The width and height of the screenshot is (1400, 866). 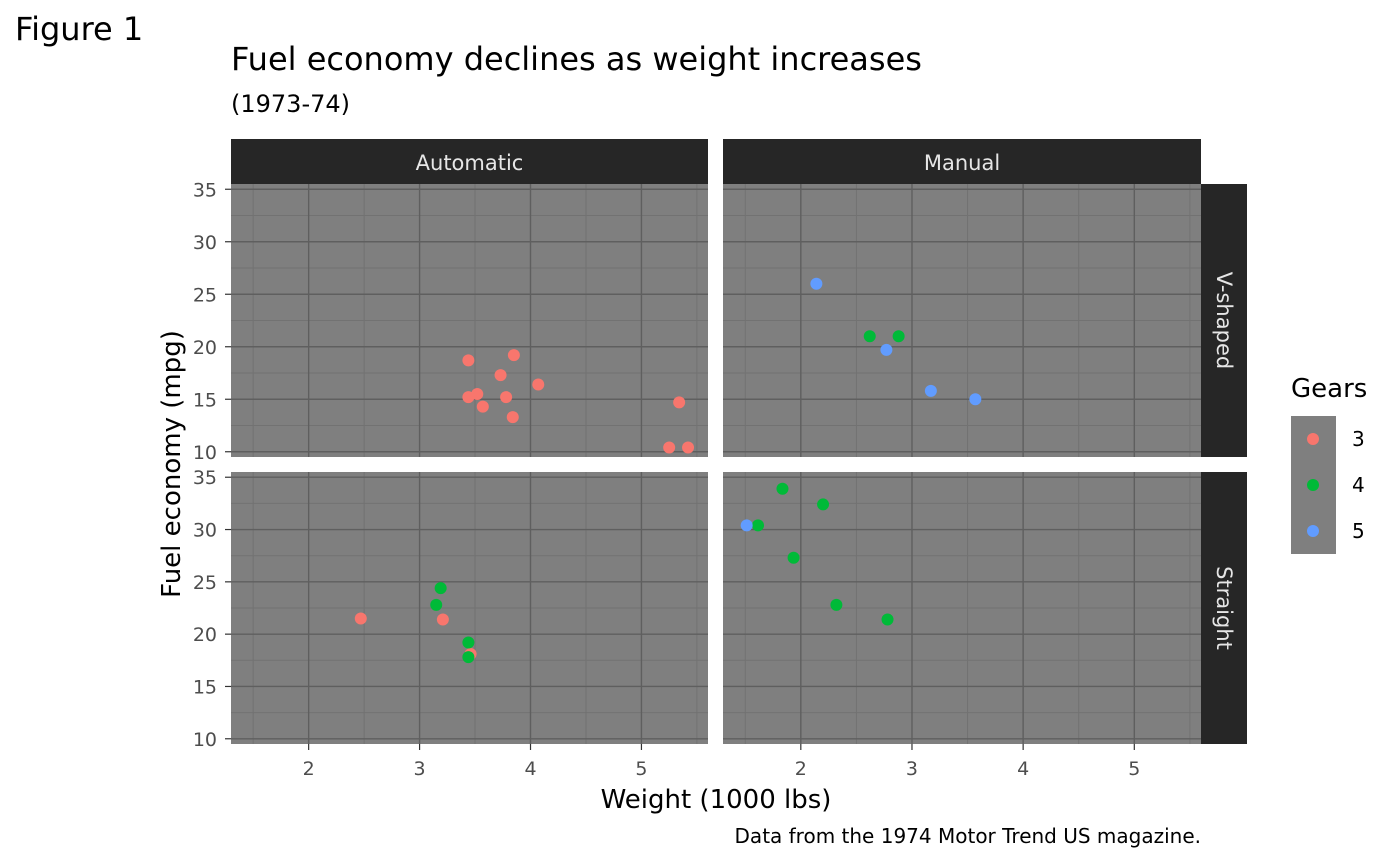 I want to click on figure-label: Figure 1, so click(x=79, y=29).